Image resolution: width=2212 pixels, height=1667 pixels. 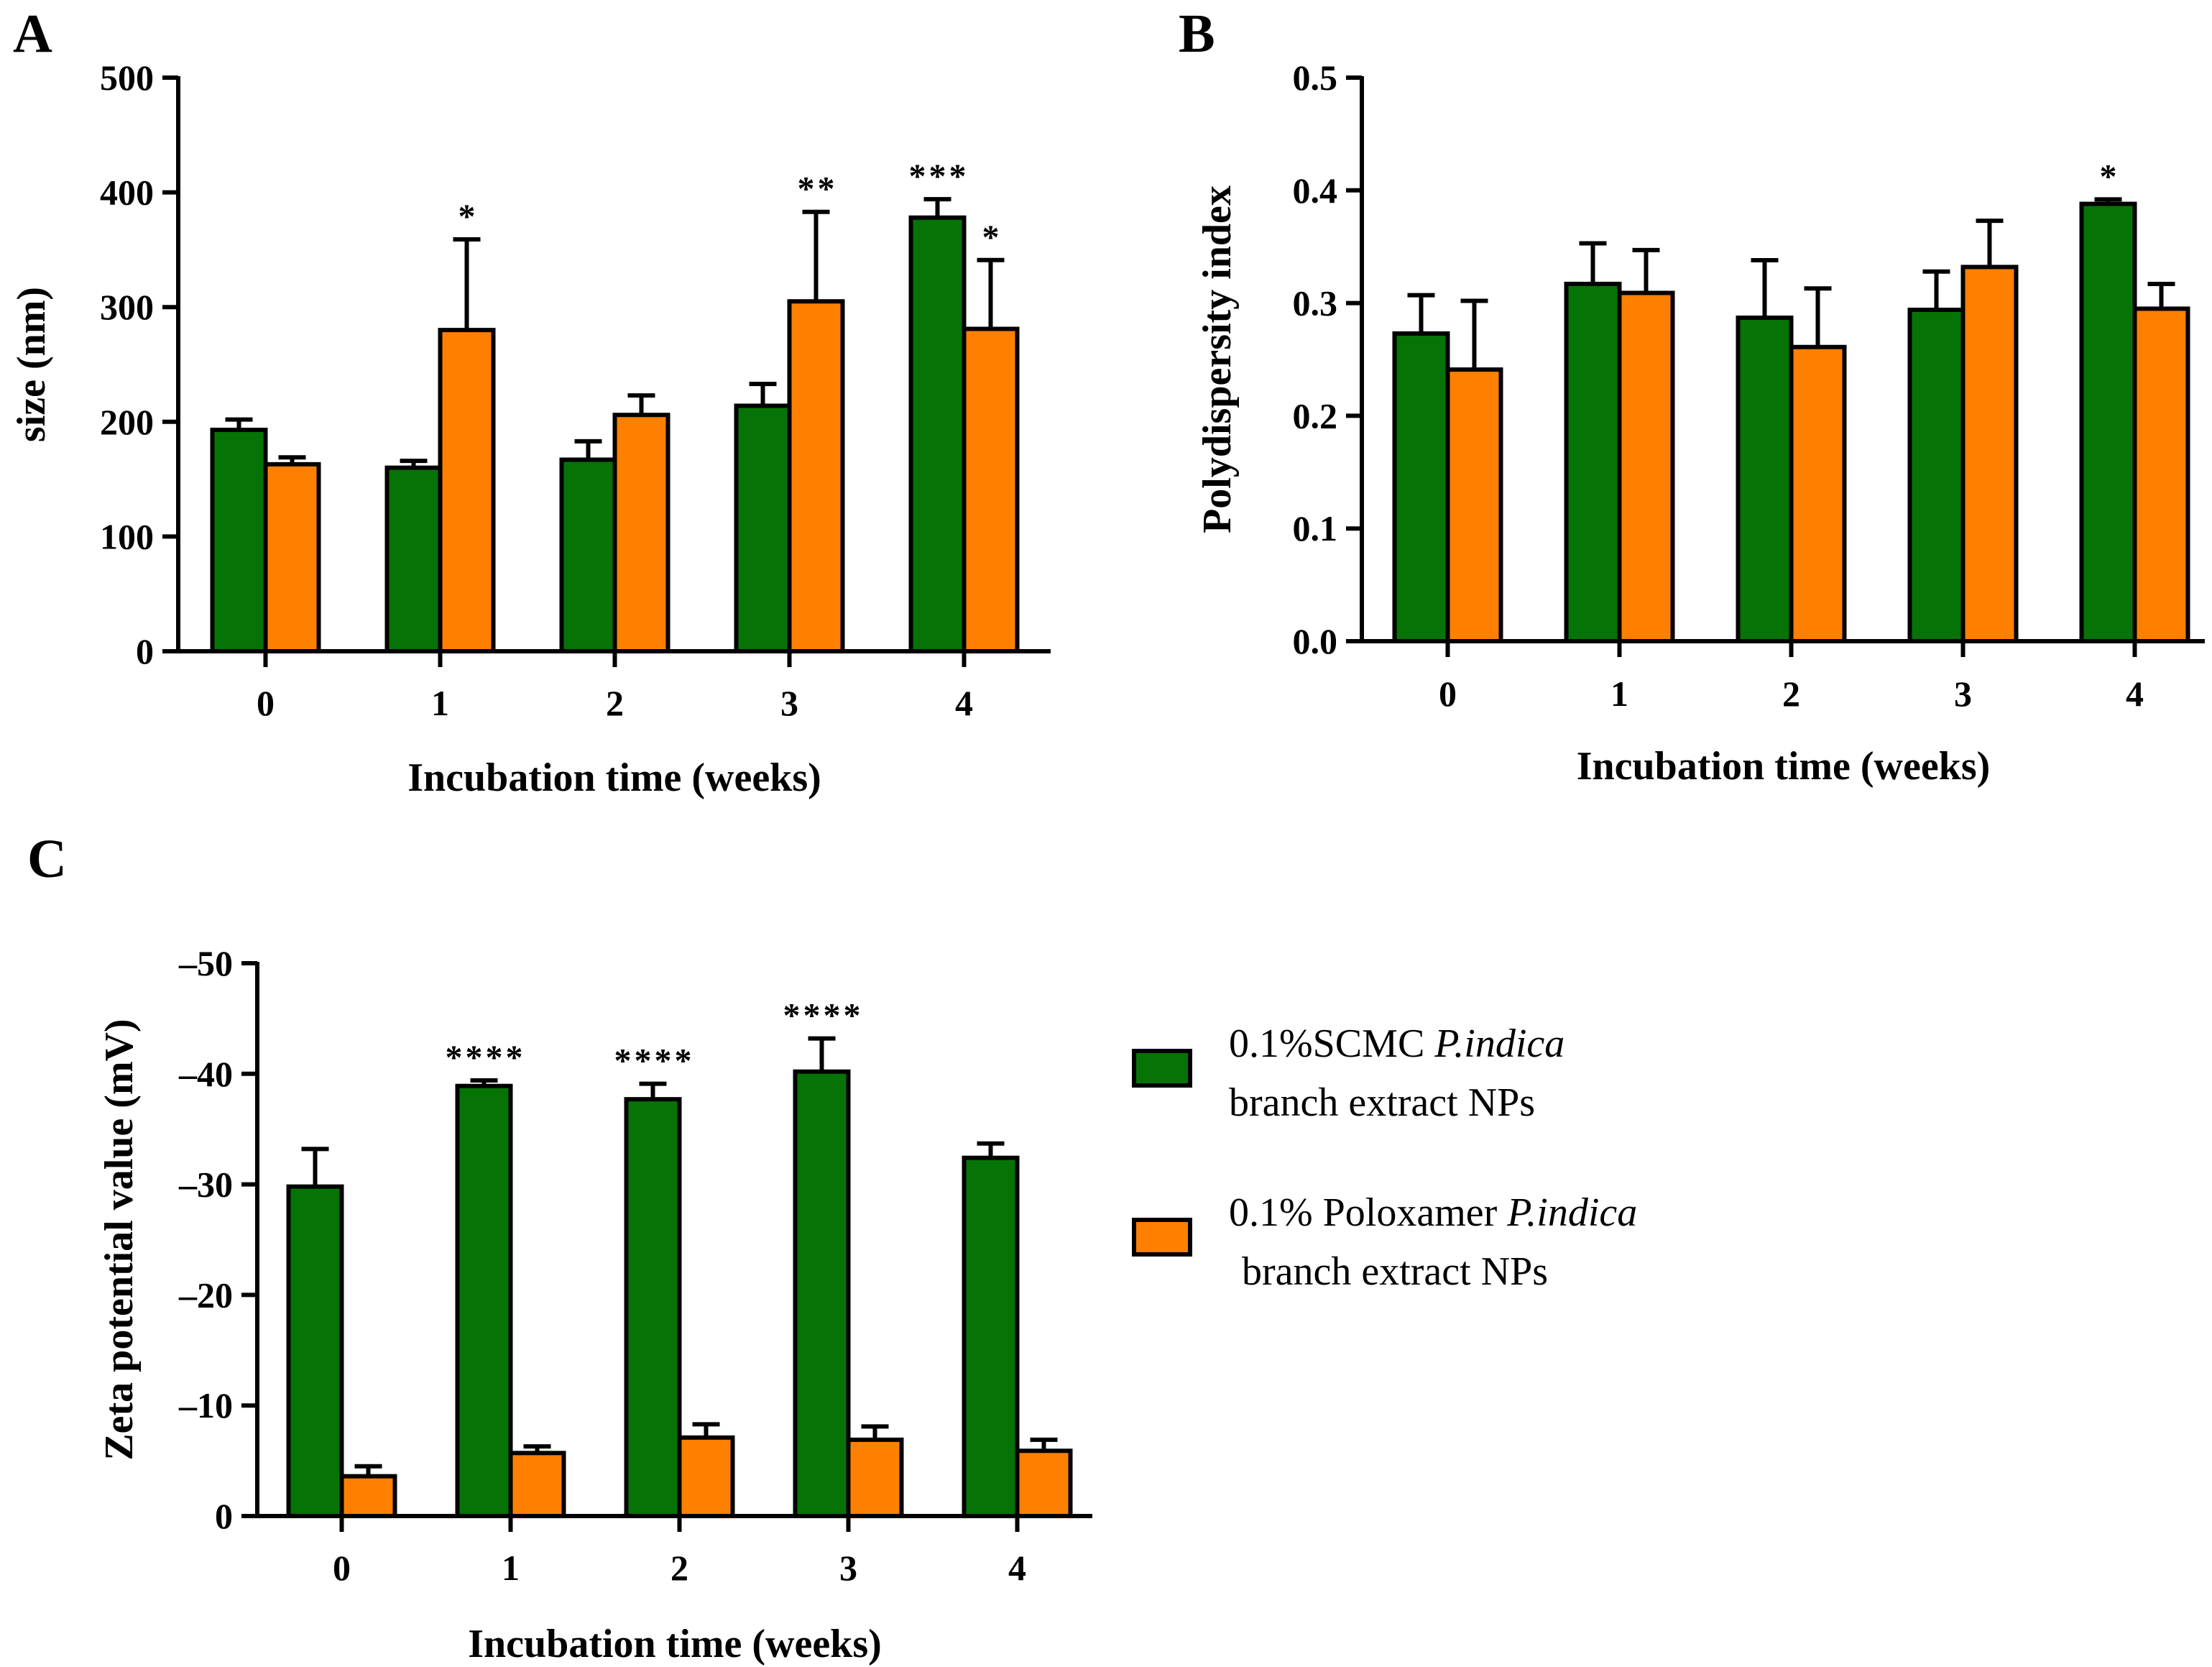 What do you see at coordinates (205, 1074) in the screenshot?
I see `chart-c-y-tick-label: –40` at bounding box center [205, 1074].